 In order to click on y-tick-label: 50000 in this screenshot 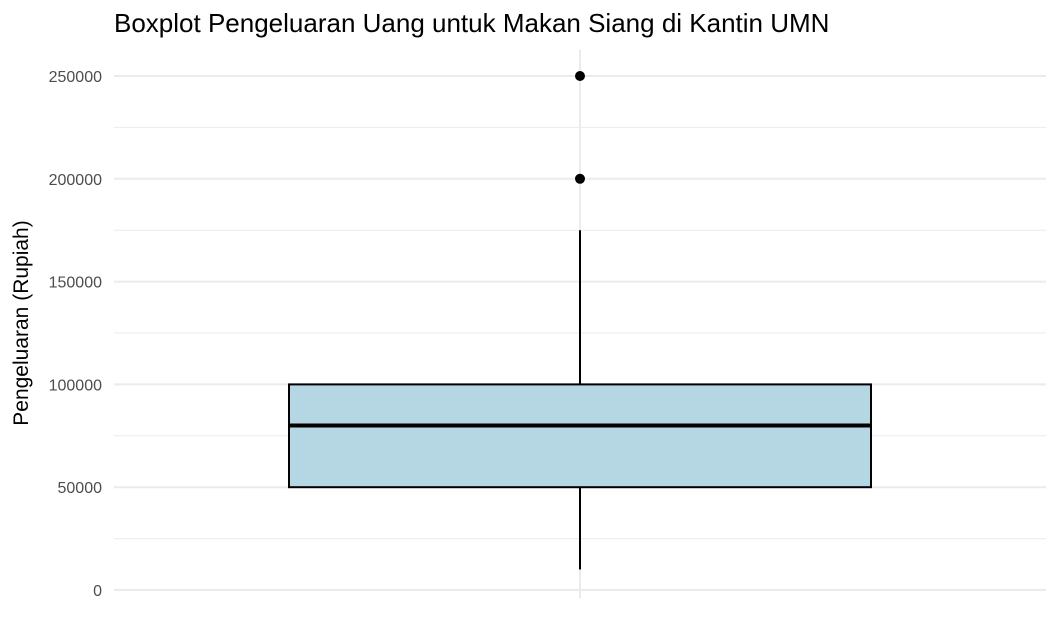, I will do `click(80, 488)`.